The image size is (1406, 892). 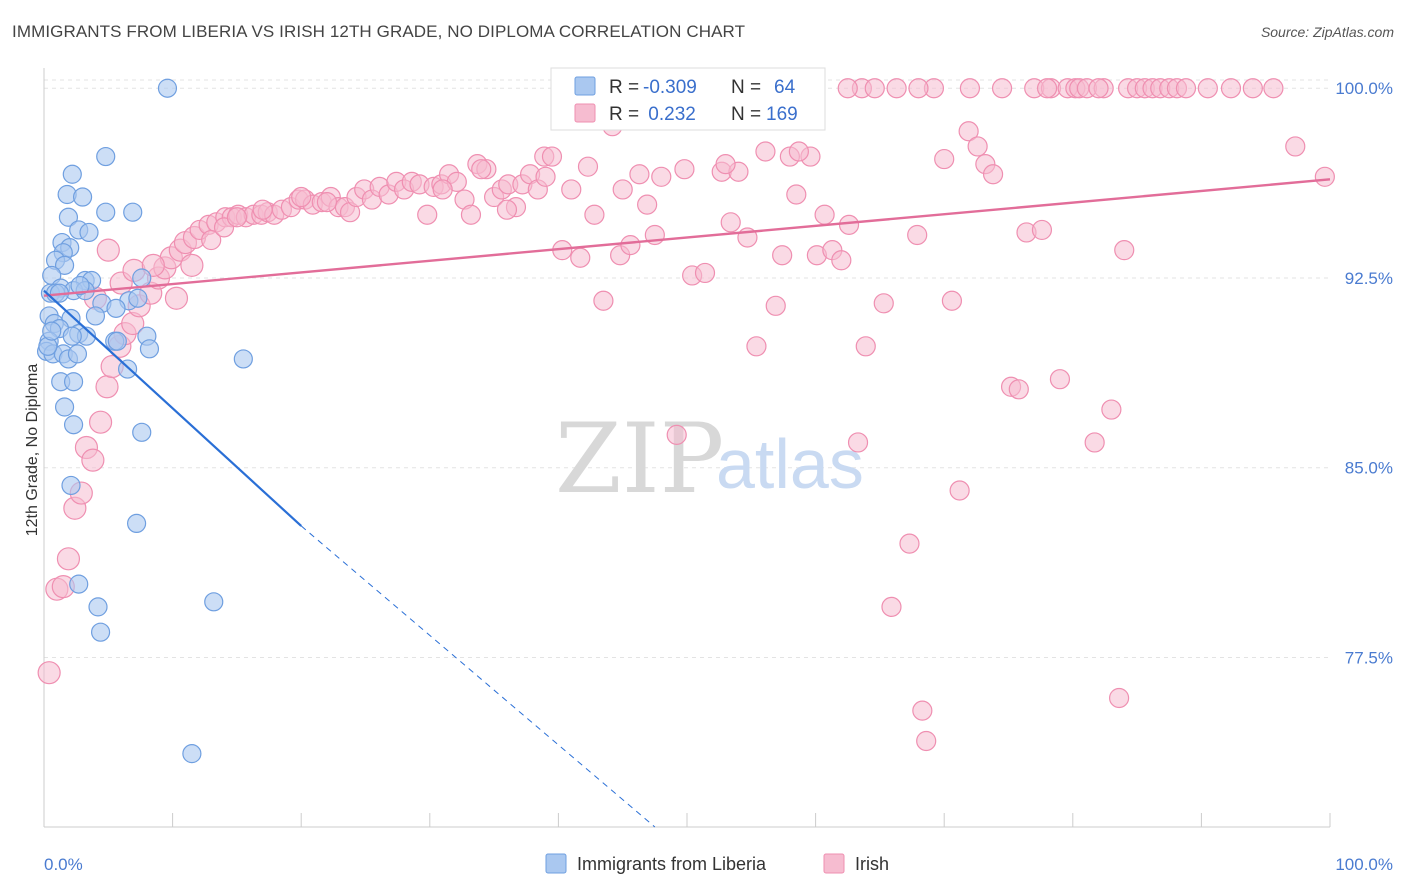 I want to click on legend-r-label-0: R =, so click(x=624, y=87).